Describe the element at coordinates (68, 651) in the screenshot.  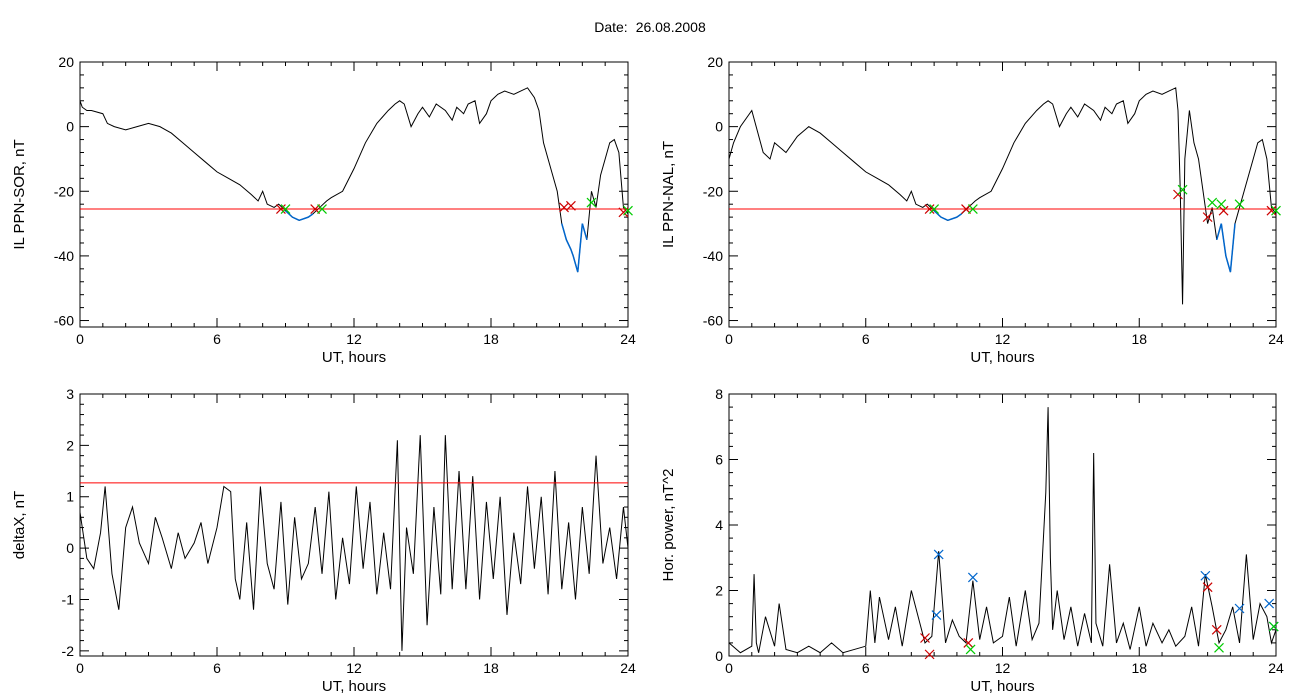
I see `y-tick-label: -2` at that location.